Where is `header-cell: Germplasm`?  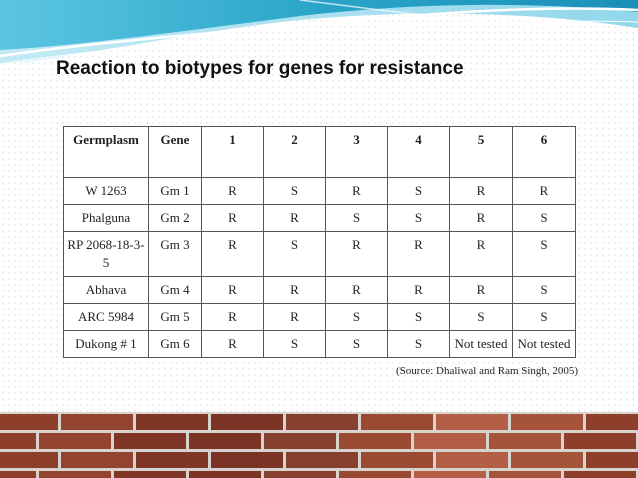 header-cell: Germplasm is located at coordinates (106, 152).